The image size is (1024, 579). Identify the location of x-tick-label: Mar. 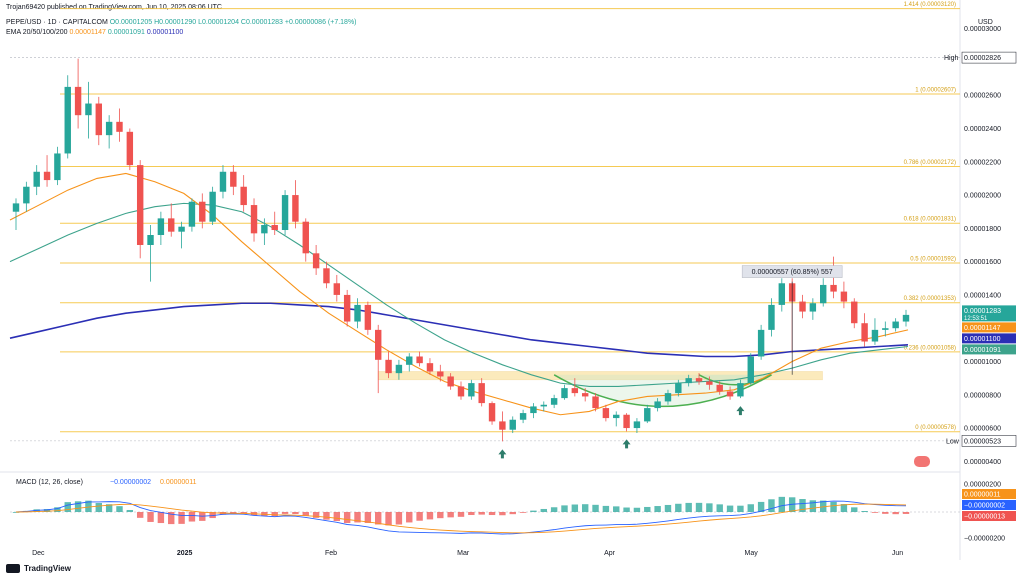
(463, 553).